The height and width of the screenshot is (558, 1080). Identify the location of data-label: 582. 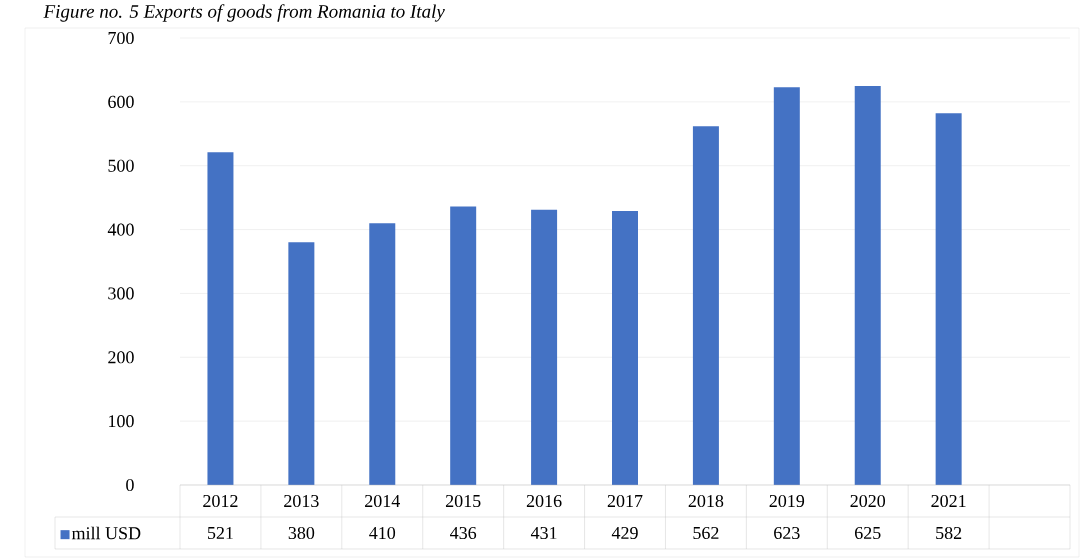
(949, 533).